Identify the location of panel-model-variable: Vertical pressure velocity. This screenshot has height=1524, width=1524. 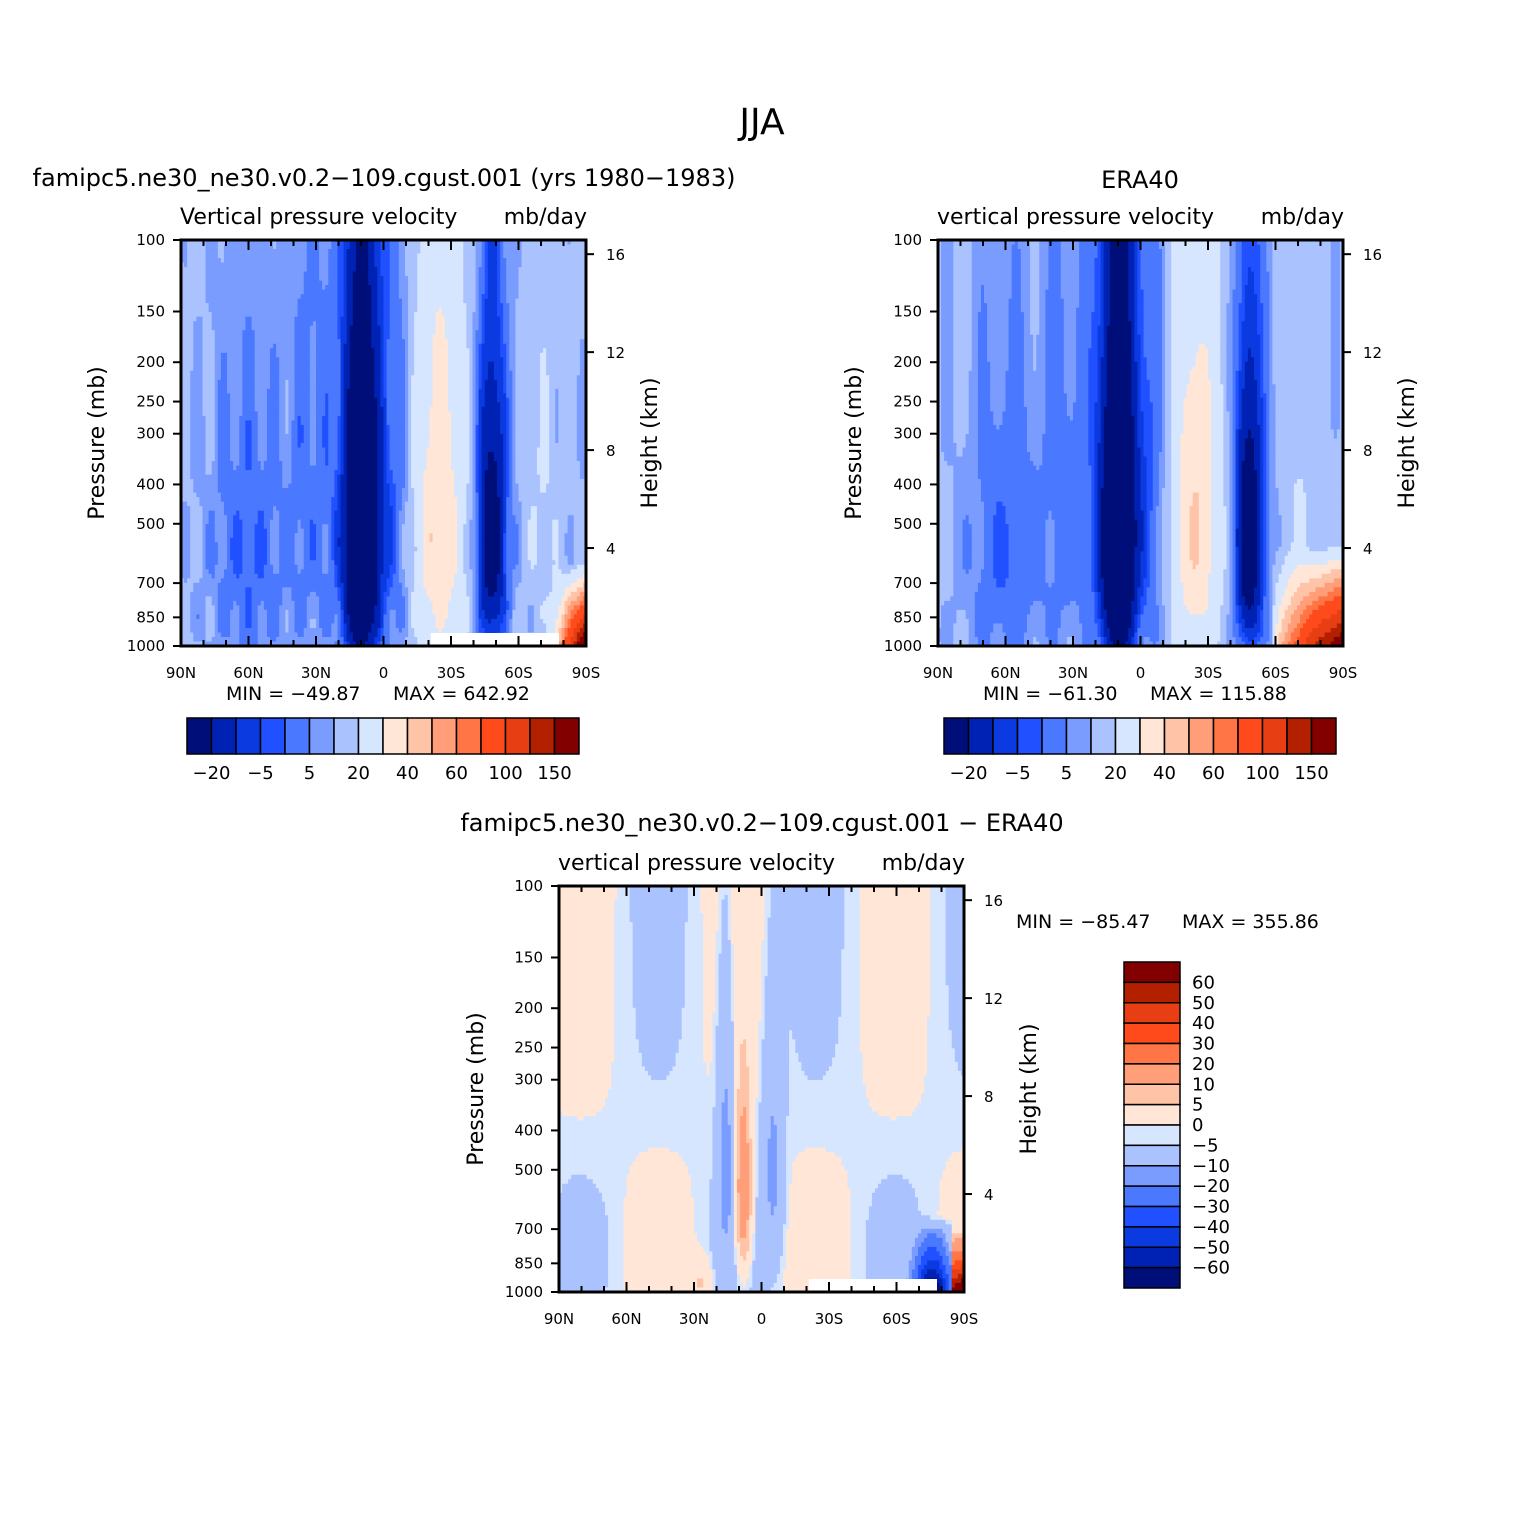
(318, 217).